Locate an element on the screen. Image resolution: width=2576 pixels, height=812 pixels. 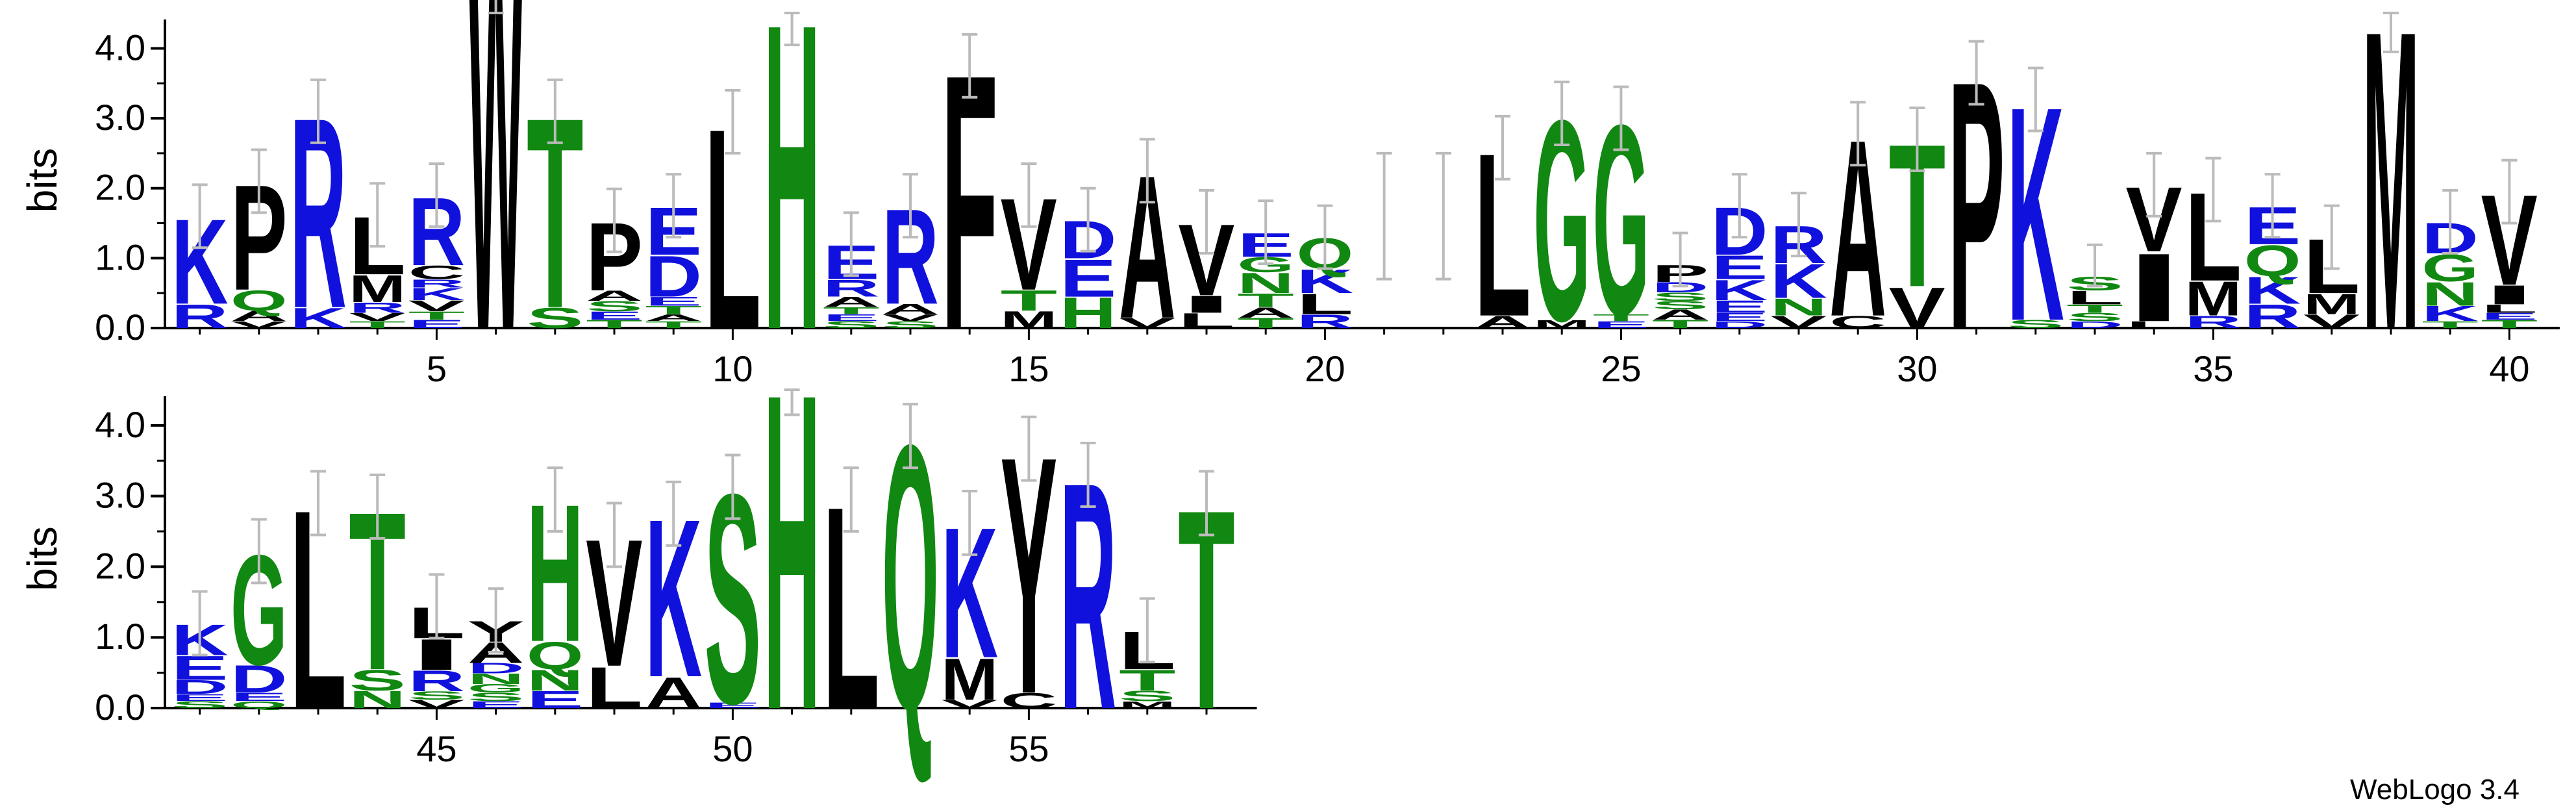
residue-glyph: W is located at coordinates (496, 226).